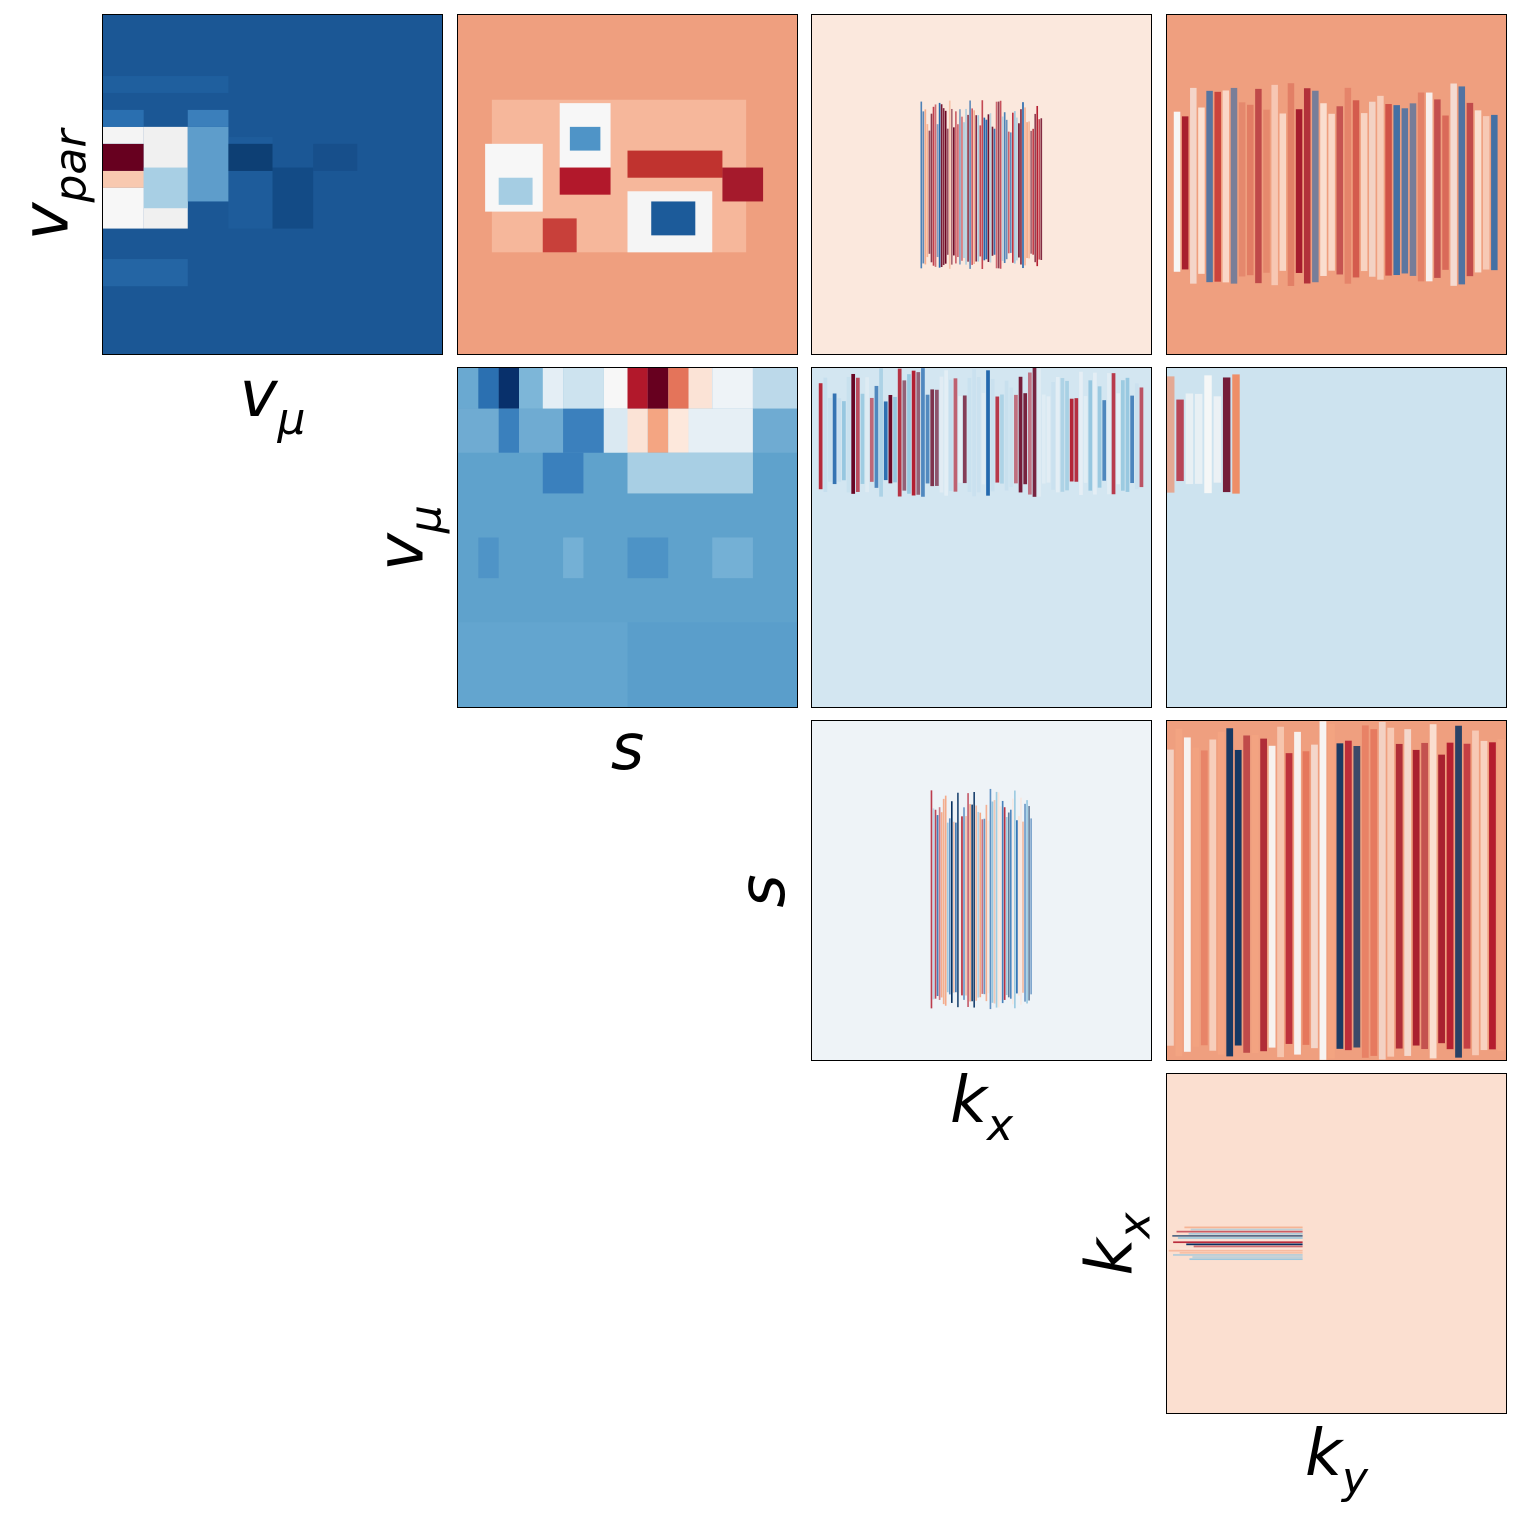 The image size is (1522, 1526). I want to click on y-axis-label-p33-main: k, so click(1110, 1256).